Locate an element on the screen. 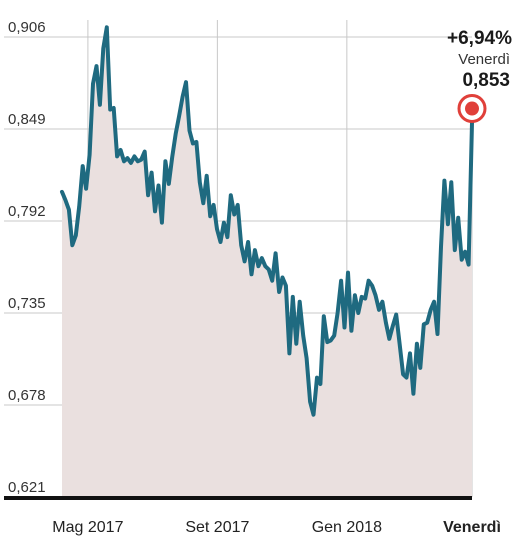 The image size is (515, 541). x-axis-ticks: Mag 2017 Set 2017 Gen 2018 Venerdì is located at coordinates (276, 527).